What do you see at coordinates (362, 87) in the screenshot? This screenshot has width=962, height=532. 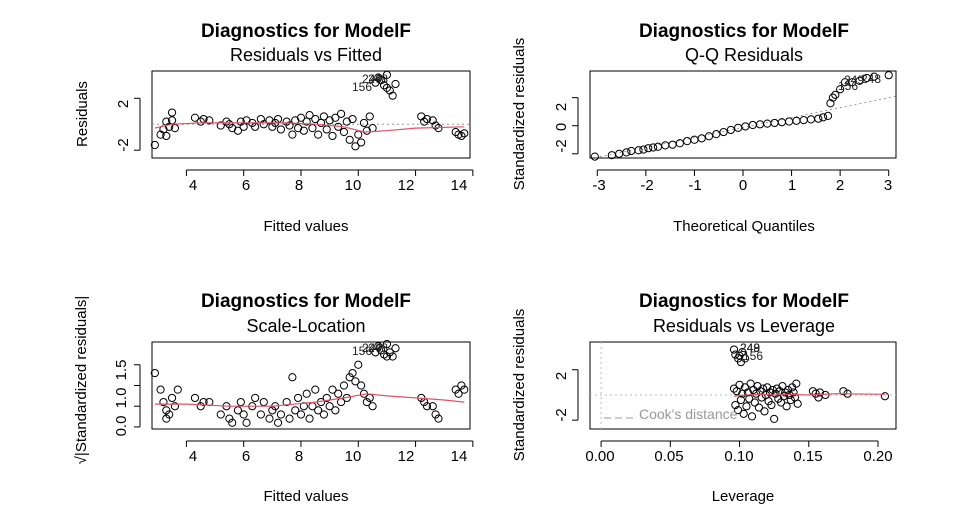 I see `point-label-156: 156` at bounding box center [362, 87].